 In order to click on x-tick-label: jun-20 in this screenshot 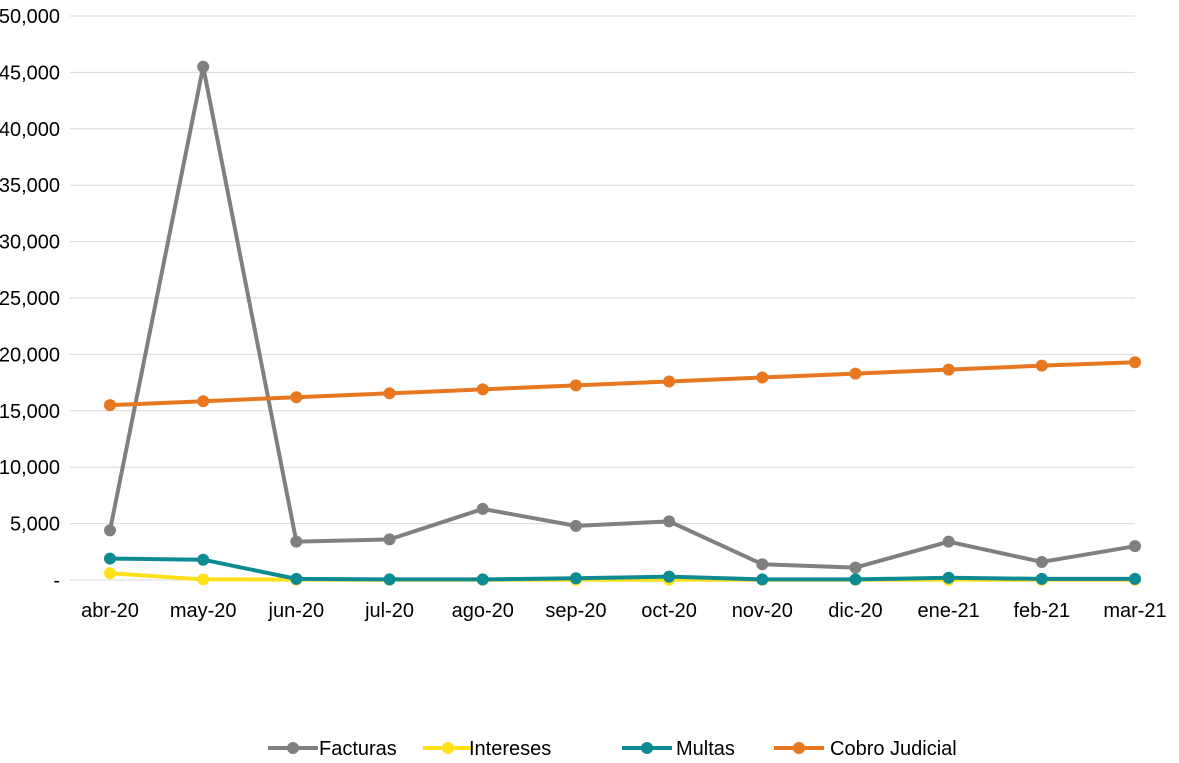, I will do `click(296, 611)`.